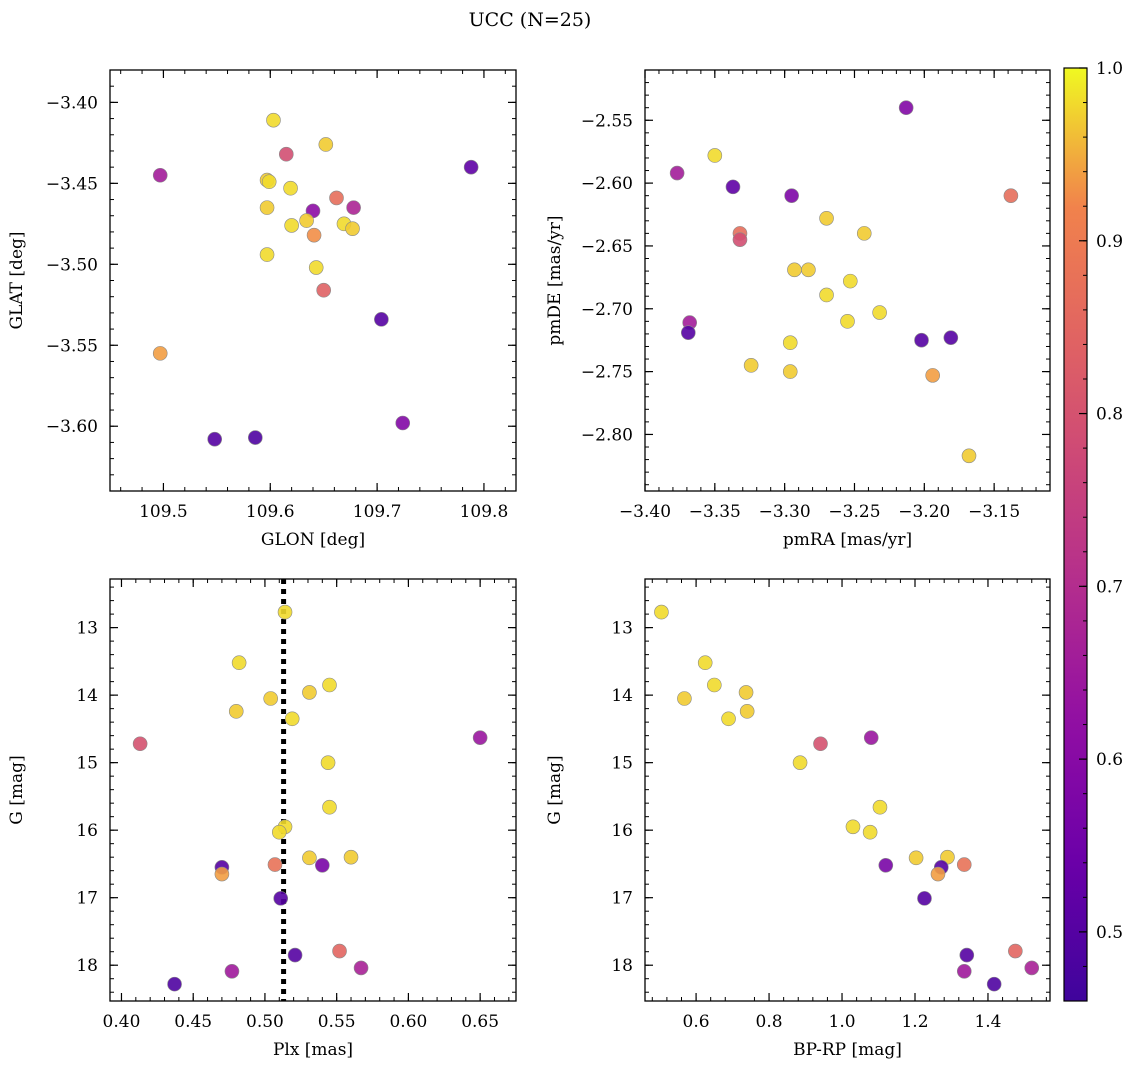 The height and width of the screenshot is (1068, 1136). What do you see at coordinates (607, 373) in the screenshot?
I see `y-tick-label: −2.75` at bounding box center [607, 373].